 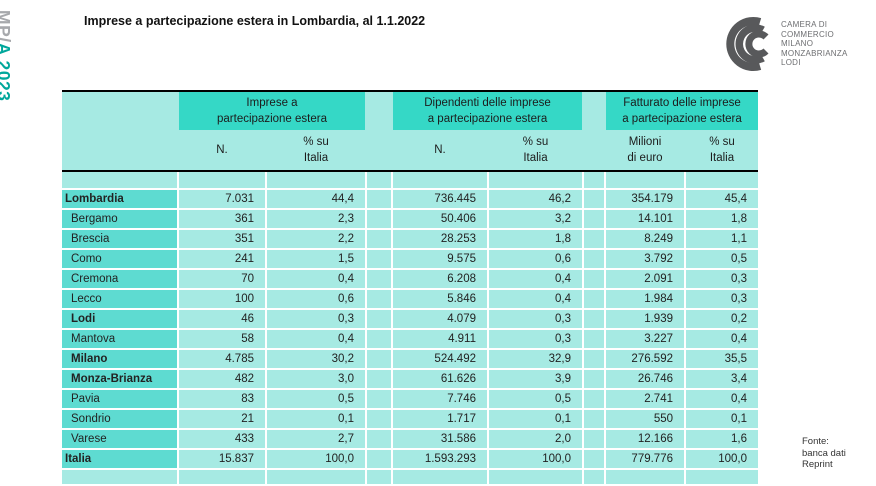 I want to click on table-row: Bergamo 361 2,3 50.406 3,2 14.101 1,8, so click(x=410, y=219).